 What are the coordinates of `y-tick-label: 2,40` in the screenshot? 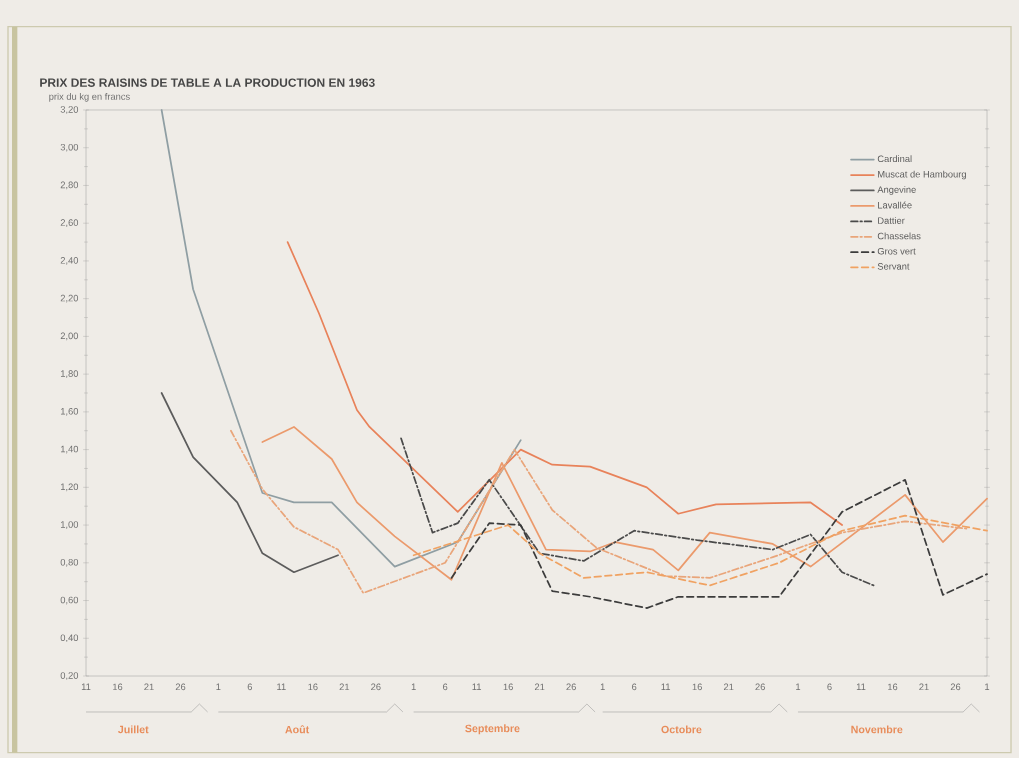 It's located at (69, 261).